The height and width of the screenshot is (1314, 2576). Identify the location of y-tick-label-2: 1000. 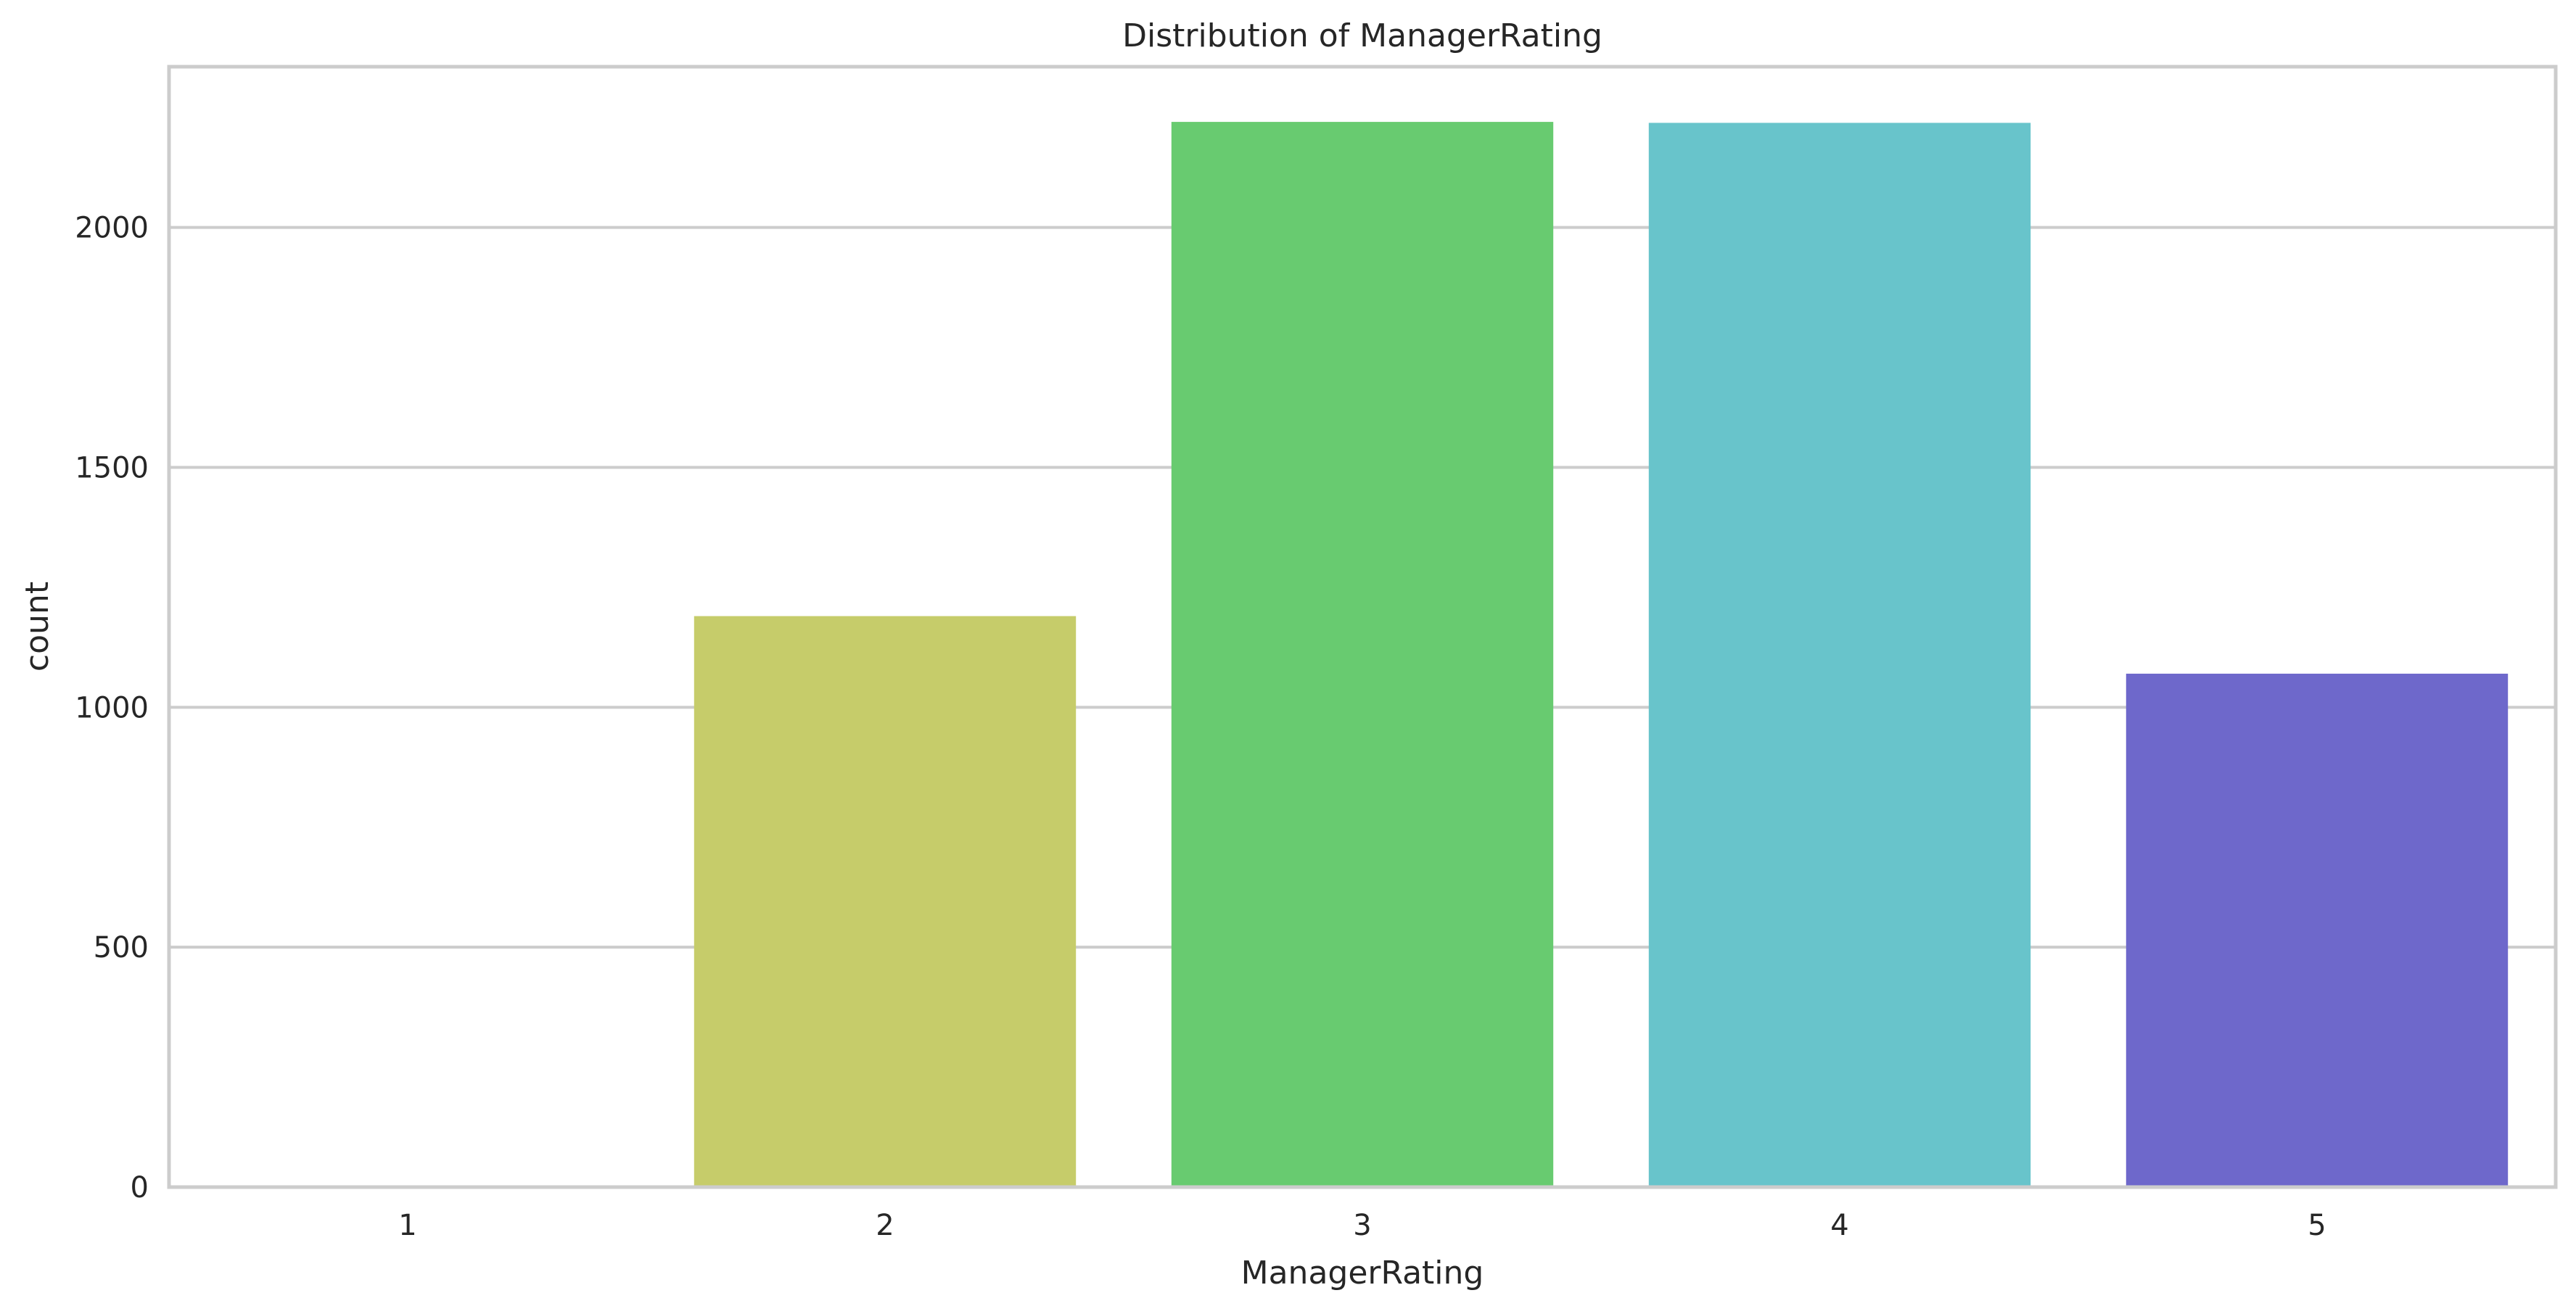
(112, 707).